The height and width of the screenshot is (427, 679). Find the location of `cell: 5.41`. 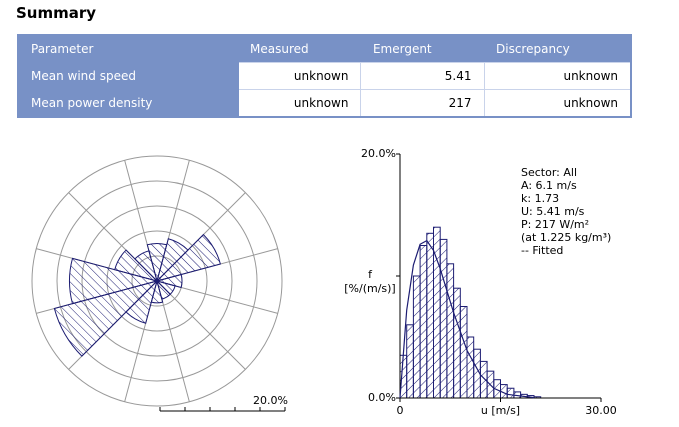

cell: 5.41 is located at coordinates (422, 76).